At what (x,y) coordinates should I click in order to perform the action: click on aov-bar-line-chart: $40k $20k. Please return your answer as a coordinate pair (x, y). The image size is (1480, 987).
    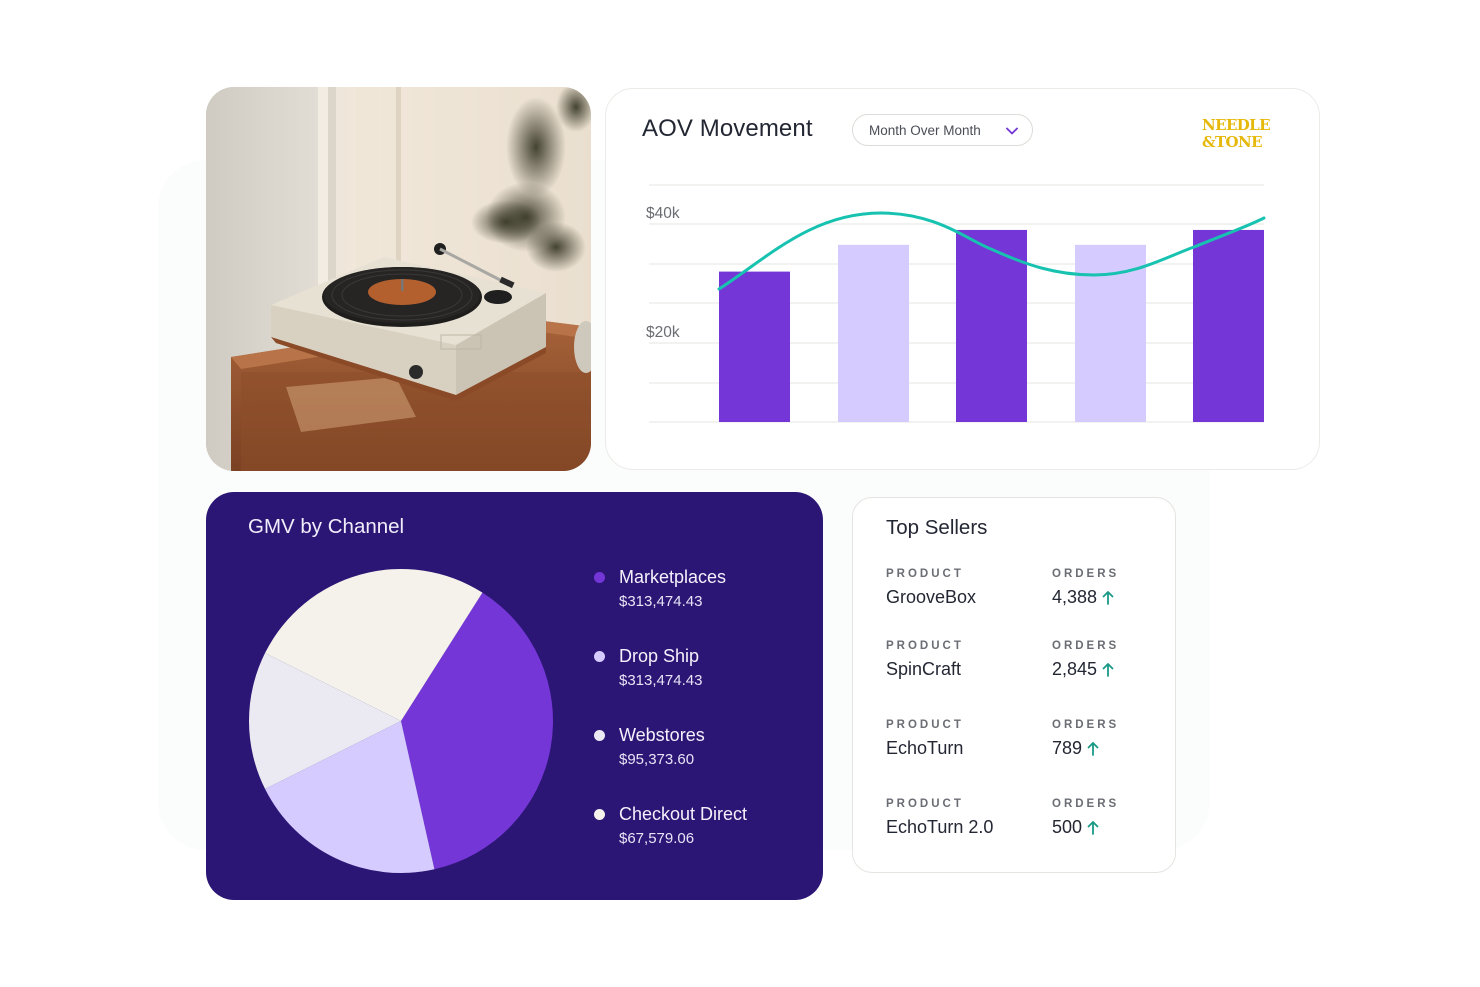
    Looking at the image, I should click on (956, 303).